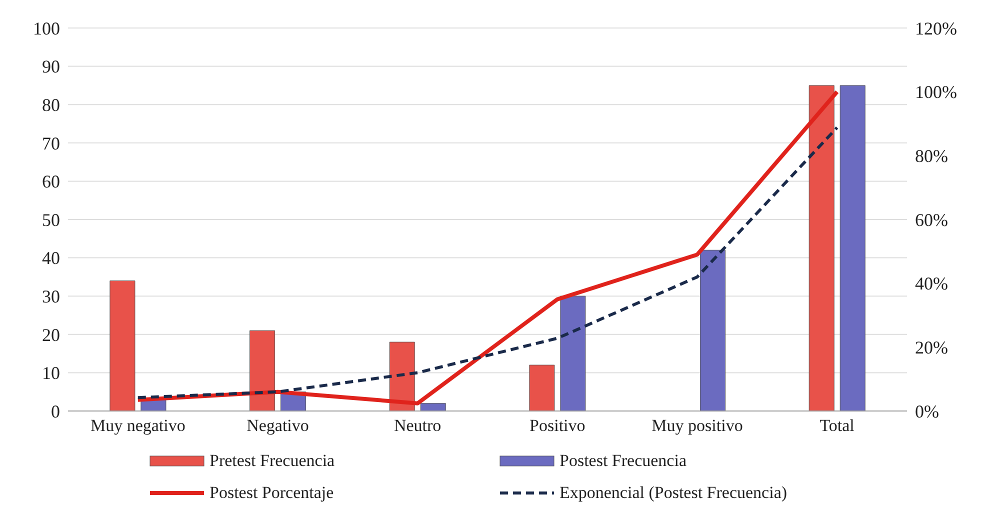  What do you see at coordinates (931, 220) in the screenshot?
I see `y2-tick-label: 60%` at bounding box center [931, 220].